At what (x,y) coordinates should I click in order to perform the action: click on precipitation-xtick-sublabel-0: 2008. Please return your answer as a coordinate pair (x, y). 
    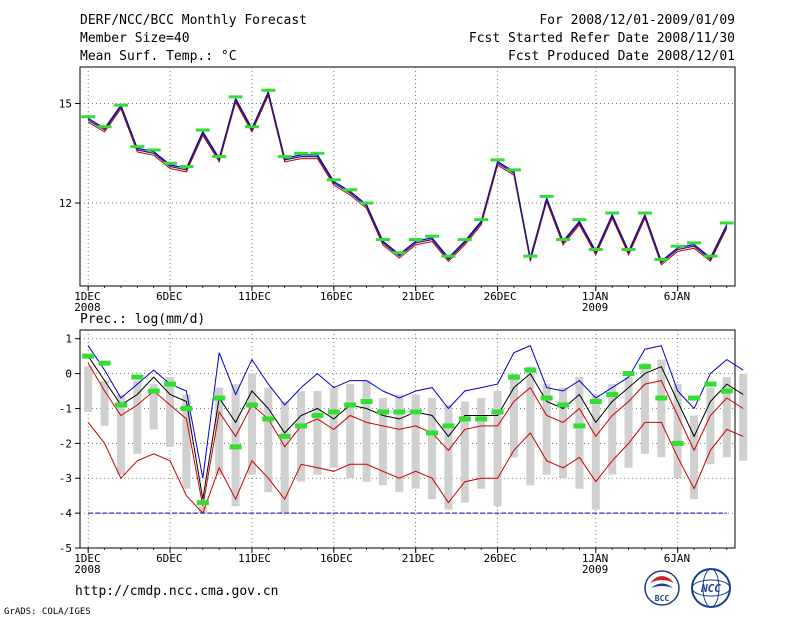
    Looking at the image, I should click on (87, 569).